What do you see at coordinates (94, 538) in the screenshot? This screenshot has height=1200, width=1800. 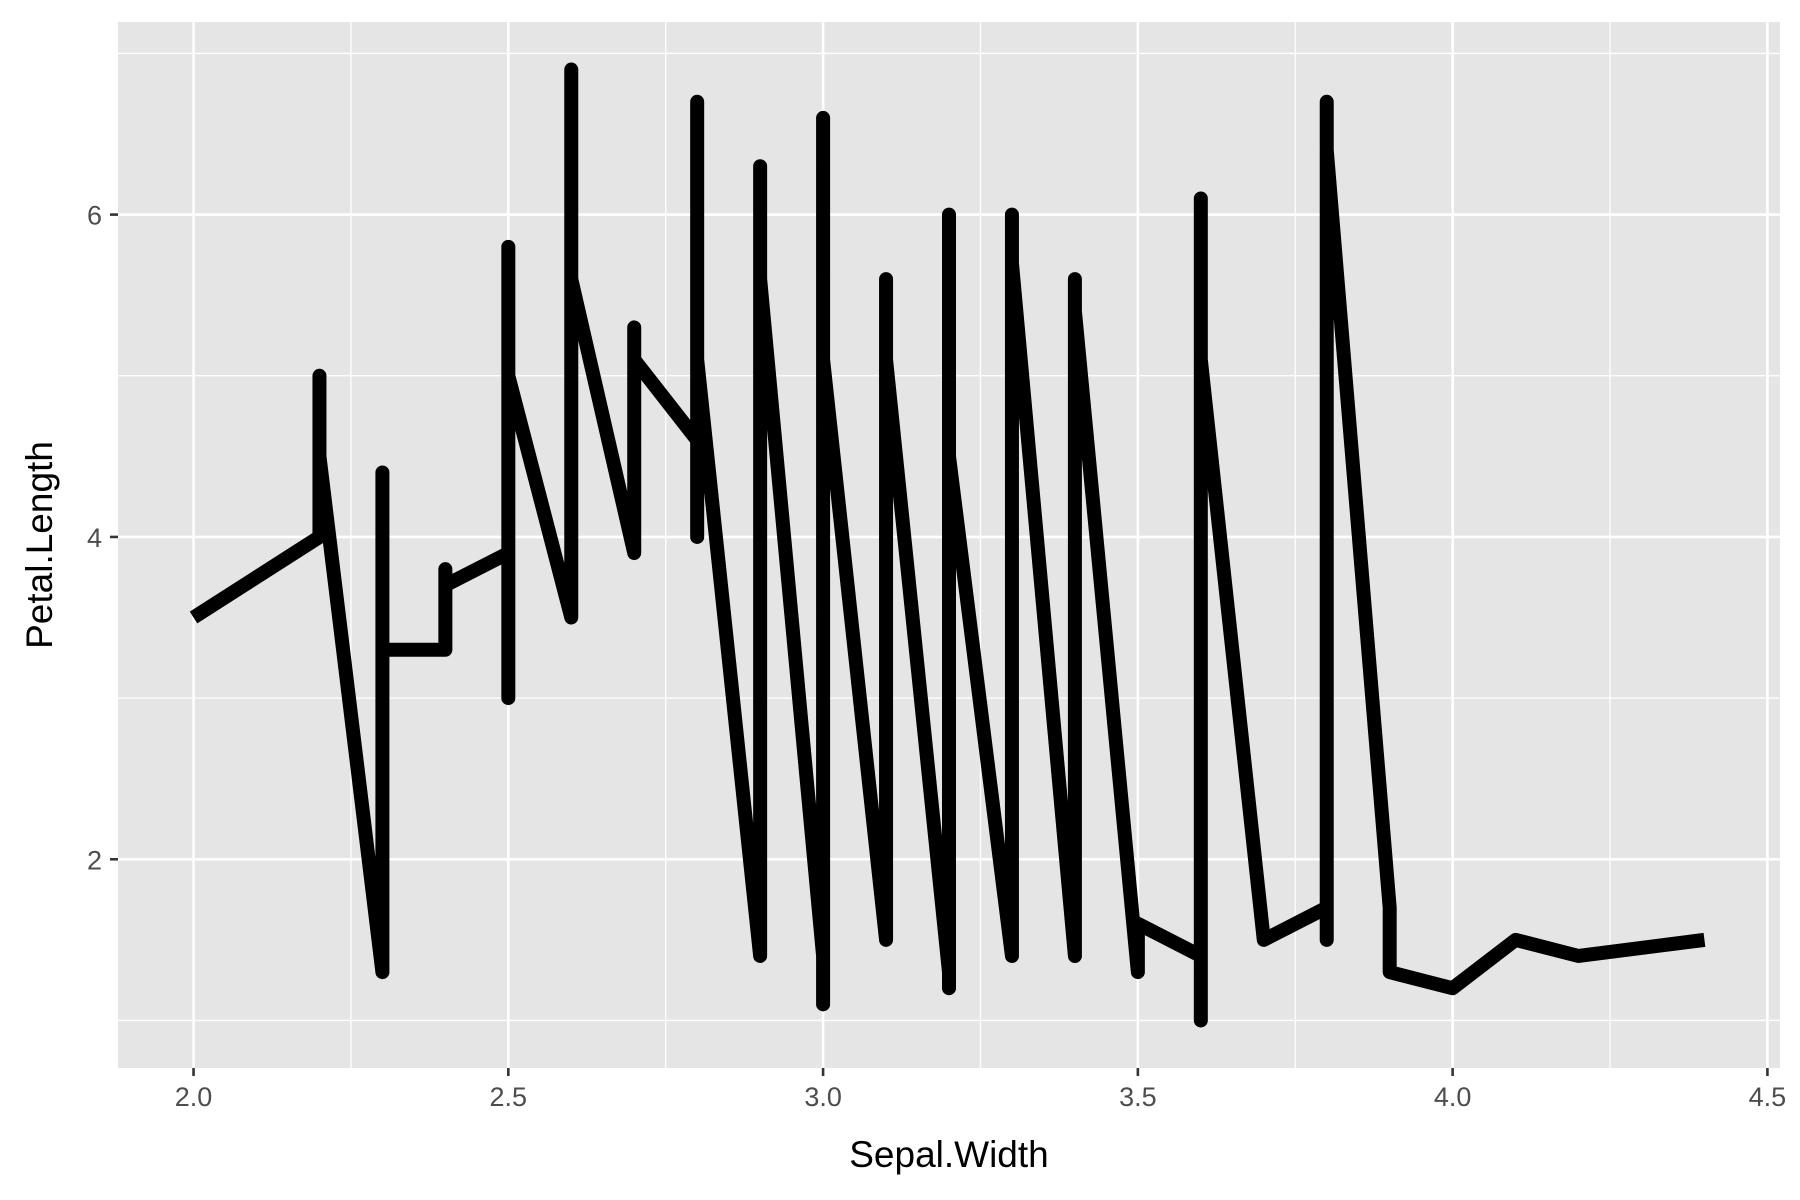 I see `y-tick-label: 4` at bounding box center [94, 538].